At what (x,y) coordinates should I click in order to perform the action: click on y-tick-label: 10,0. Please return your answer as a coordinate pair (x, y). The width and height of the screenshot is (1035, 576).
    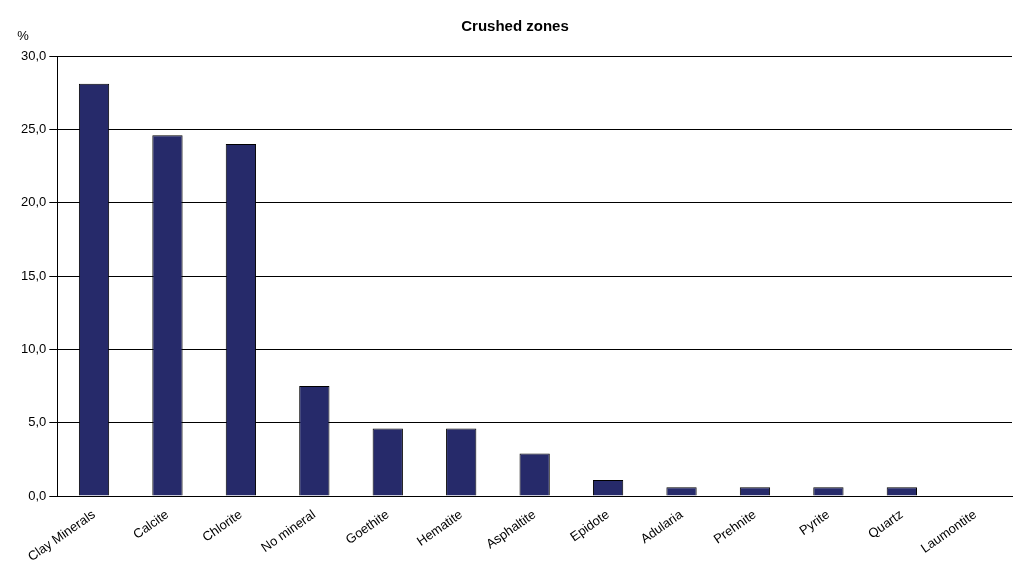
    Looking at the image, I should click on (33, 348).